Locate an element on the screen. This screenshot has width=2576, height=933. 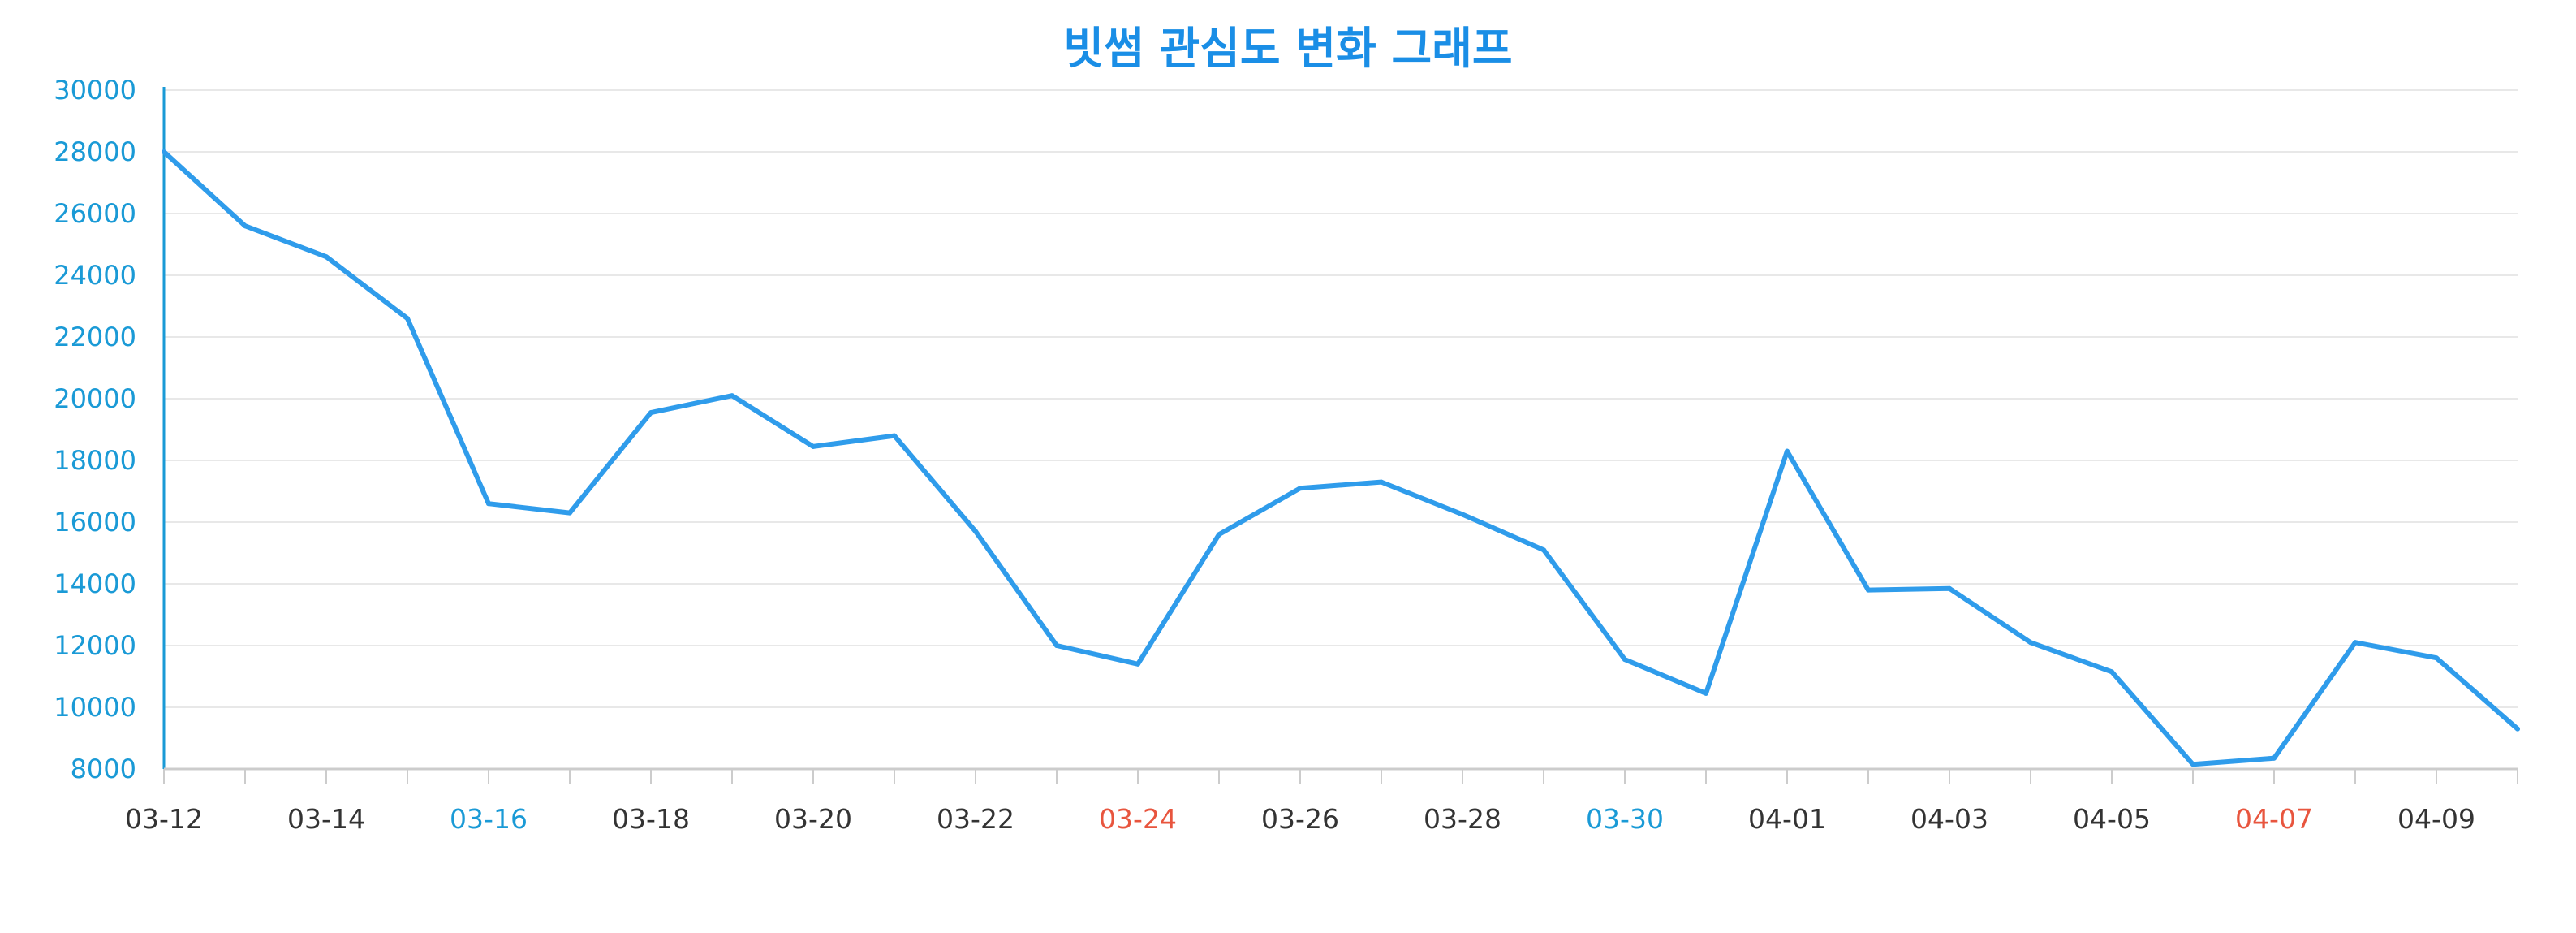
chart-title: 빗썸 관심도 변화 그래프 is located at coordinates (1288, 48).